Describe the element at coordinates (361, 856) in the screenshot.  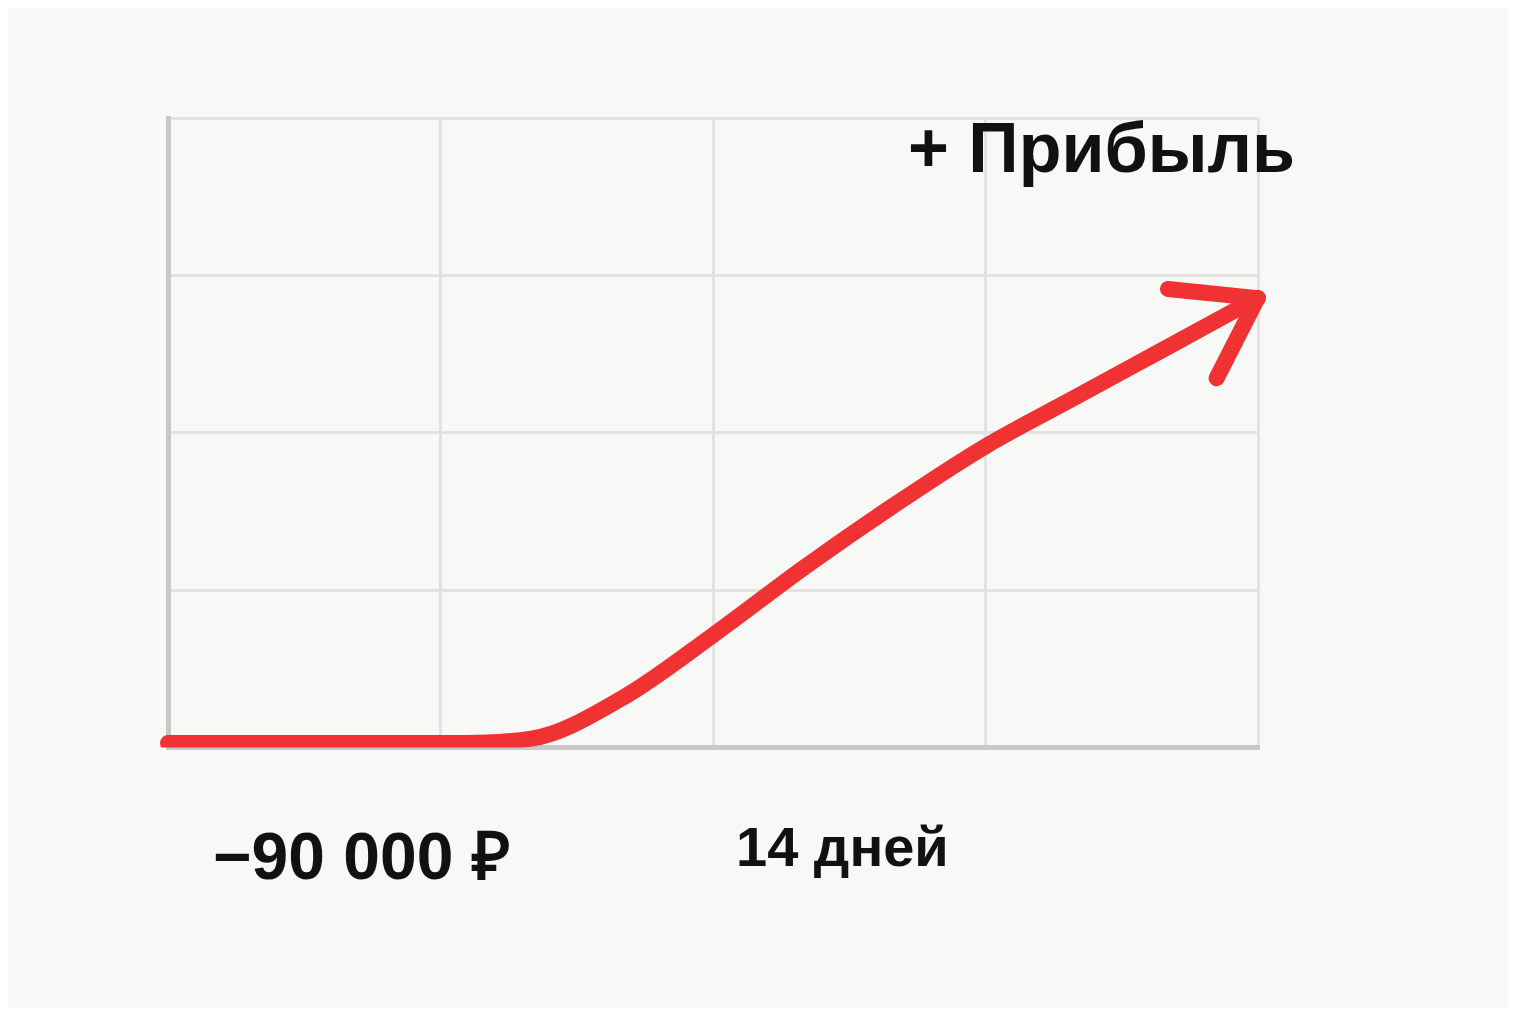
I see `text: −90 000 ₽` at that location.